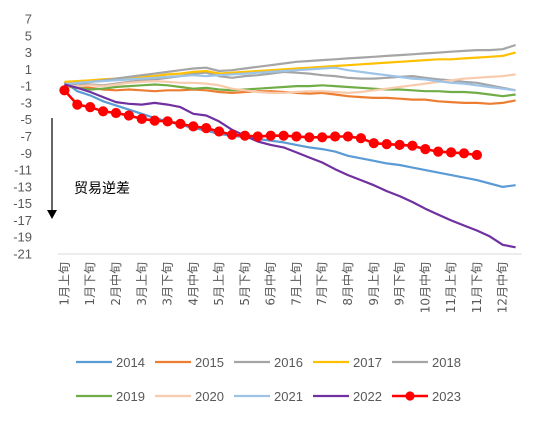 This screenshot has width=550, height=423. Describe the element at coordinates (26, 102) in the screenshot. I see `y-tick-label: -3` at that location.